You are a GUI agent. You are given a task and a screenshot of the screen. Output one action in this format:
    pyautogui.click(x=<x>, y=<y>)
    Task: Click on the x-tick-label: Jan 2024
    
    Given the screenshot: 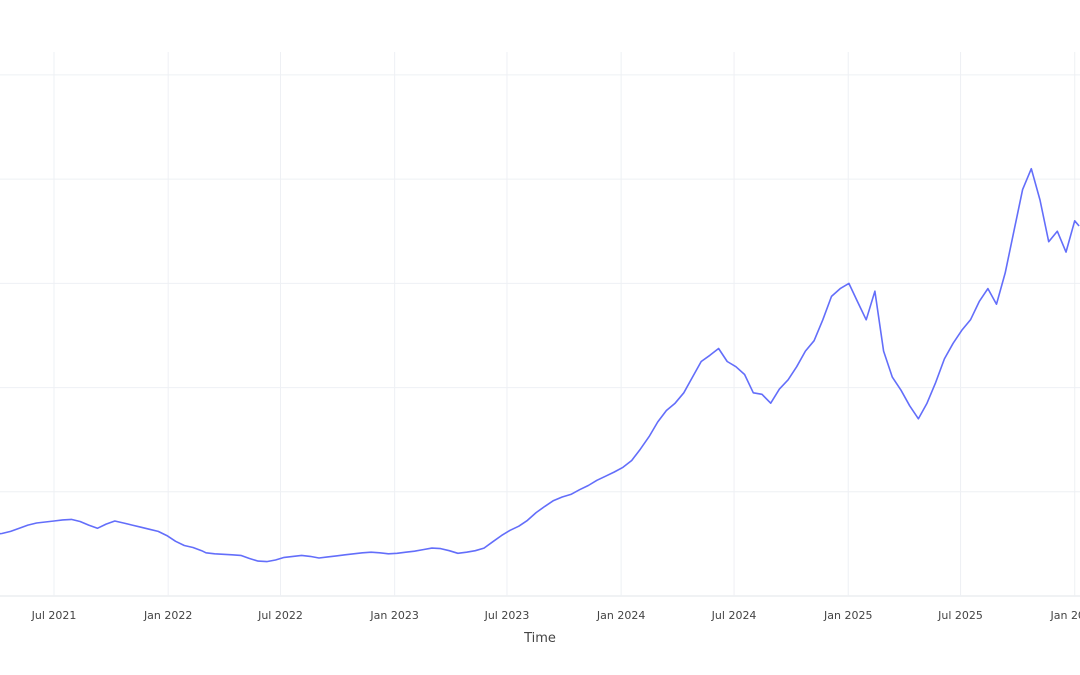 What is the action you would take?
    pyautogui.click(x=620, y=615)
    